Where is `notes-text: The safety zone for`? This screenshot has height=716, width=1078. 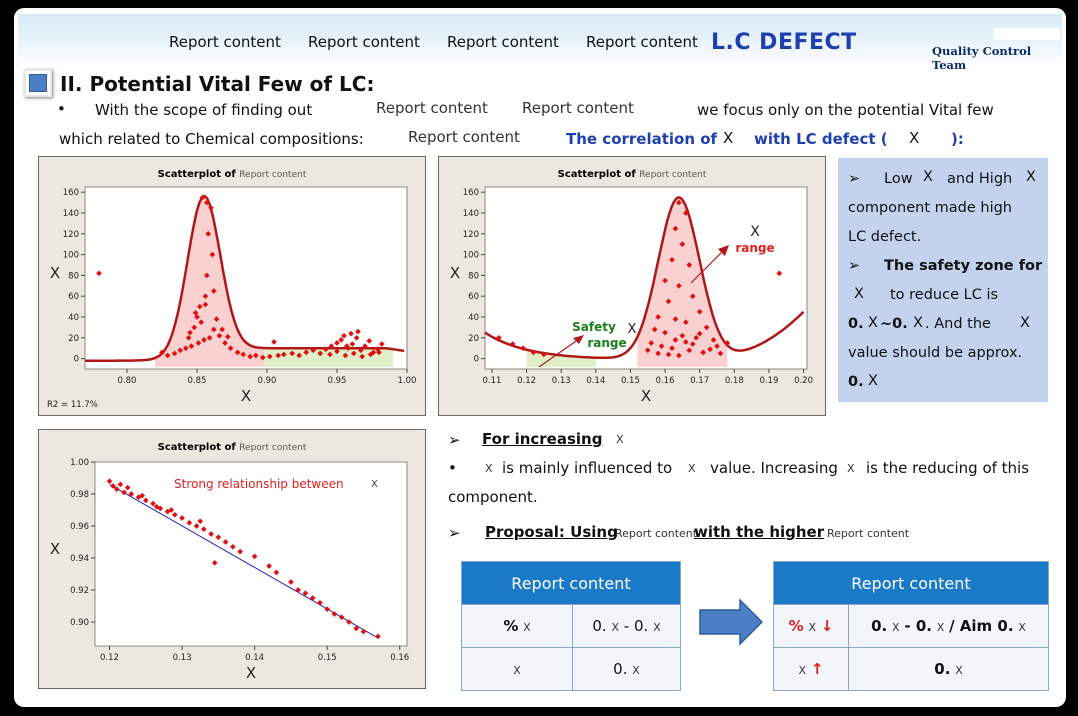 notes-text: The safety zone for is located at coordinates (963, 266).